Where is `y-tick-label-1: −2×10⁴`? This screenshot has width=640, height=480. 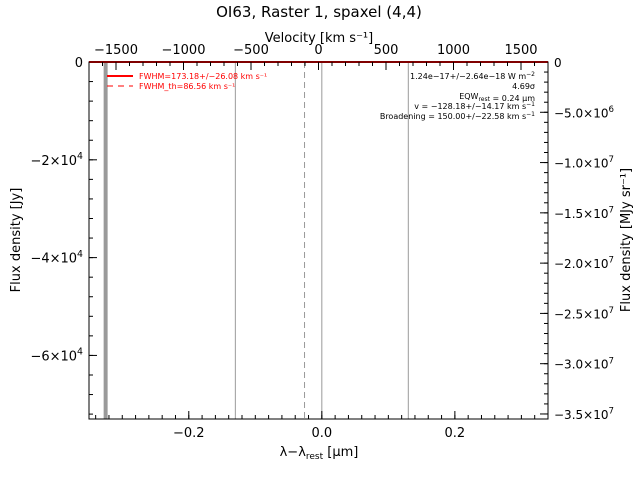
y-tick-label-1: −2×10⁴ is located at coordinates (56, 160).